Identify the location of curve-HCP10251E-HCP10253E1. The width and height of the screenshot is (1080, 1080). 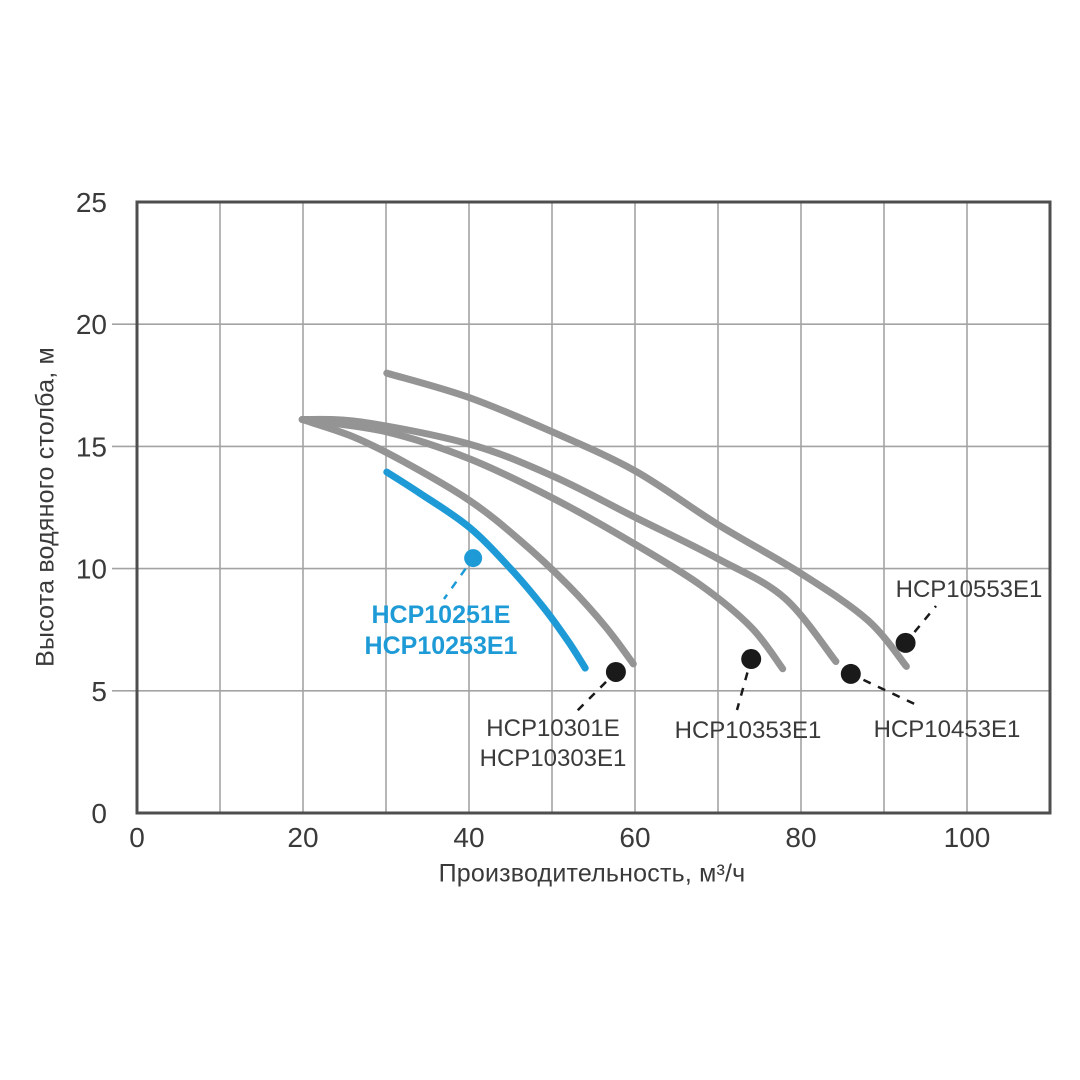
(486, 570).